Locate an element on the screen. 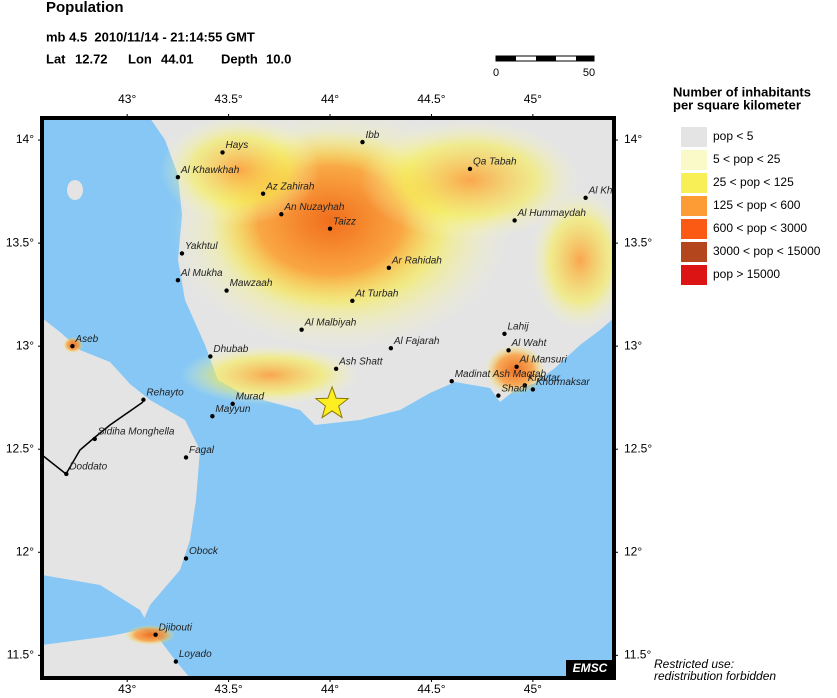 Image resolution: width=837 pixels, height=698 pixels. city-label: Aseb is located at coordinates (86, 339).